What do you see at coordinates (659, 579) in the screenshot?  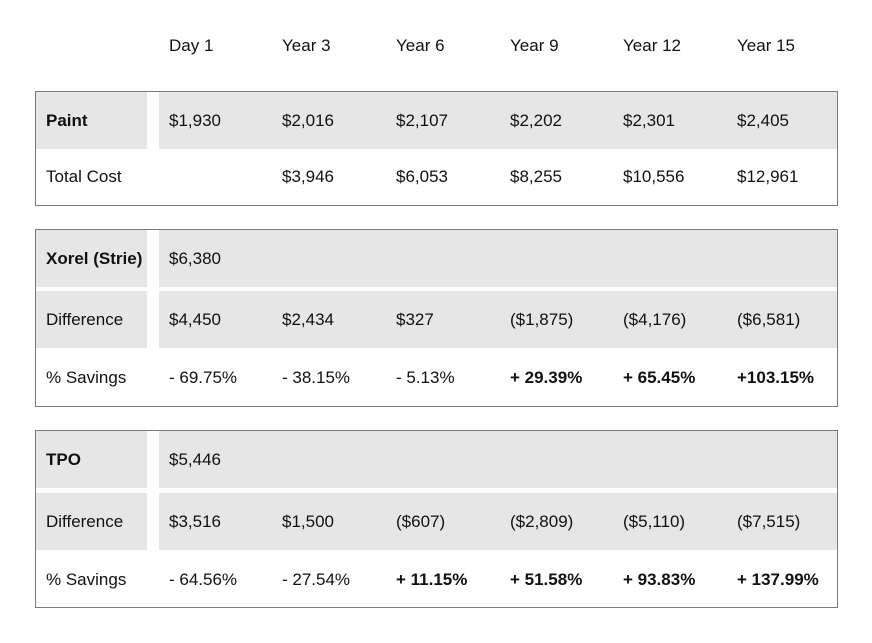 I see `table-cell: + 93.83%` at bounding box center [659, 579].